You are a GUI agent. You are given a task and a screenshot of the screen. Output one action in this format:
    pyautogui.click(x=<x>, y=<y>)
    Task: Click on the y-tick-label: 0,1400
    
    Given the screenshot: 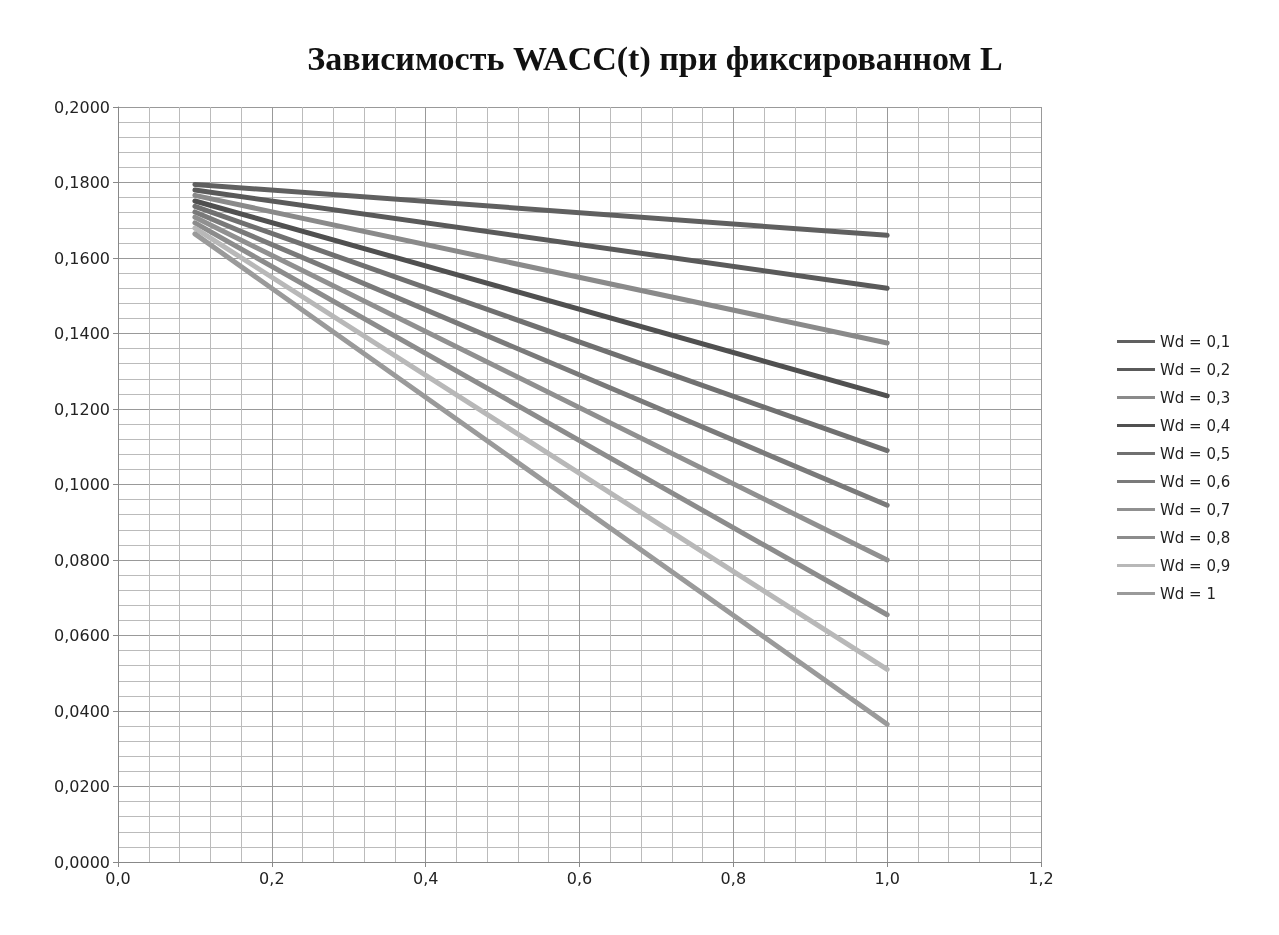 What is the action you would take?
    pyautogui.click(x=82, y=333)
    